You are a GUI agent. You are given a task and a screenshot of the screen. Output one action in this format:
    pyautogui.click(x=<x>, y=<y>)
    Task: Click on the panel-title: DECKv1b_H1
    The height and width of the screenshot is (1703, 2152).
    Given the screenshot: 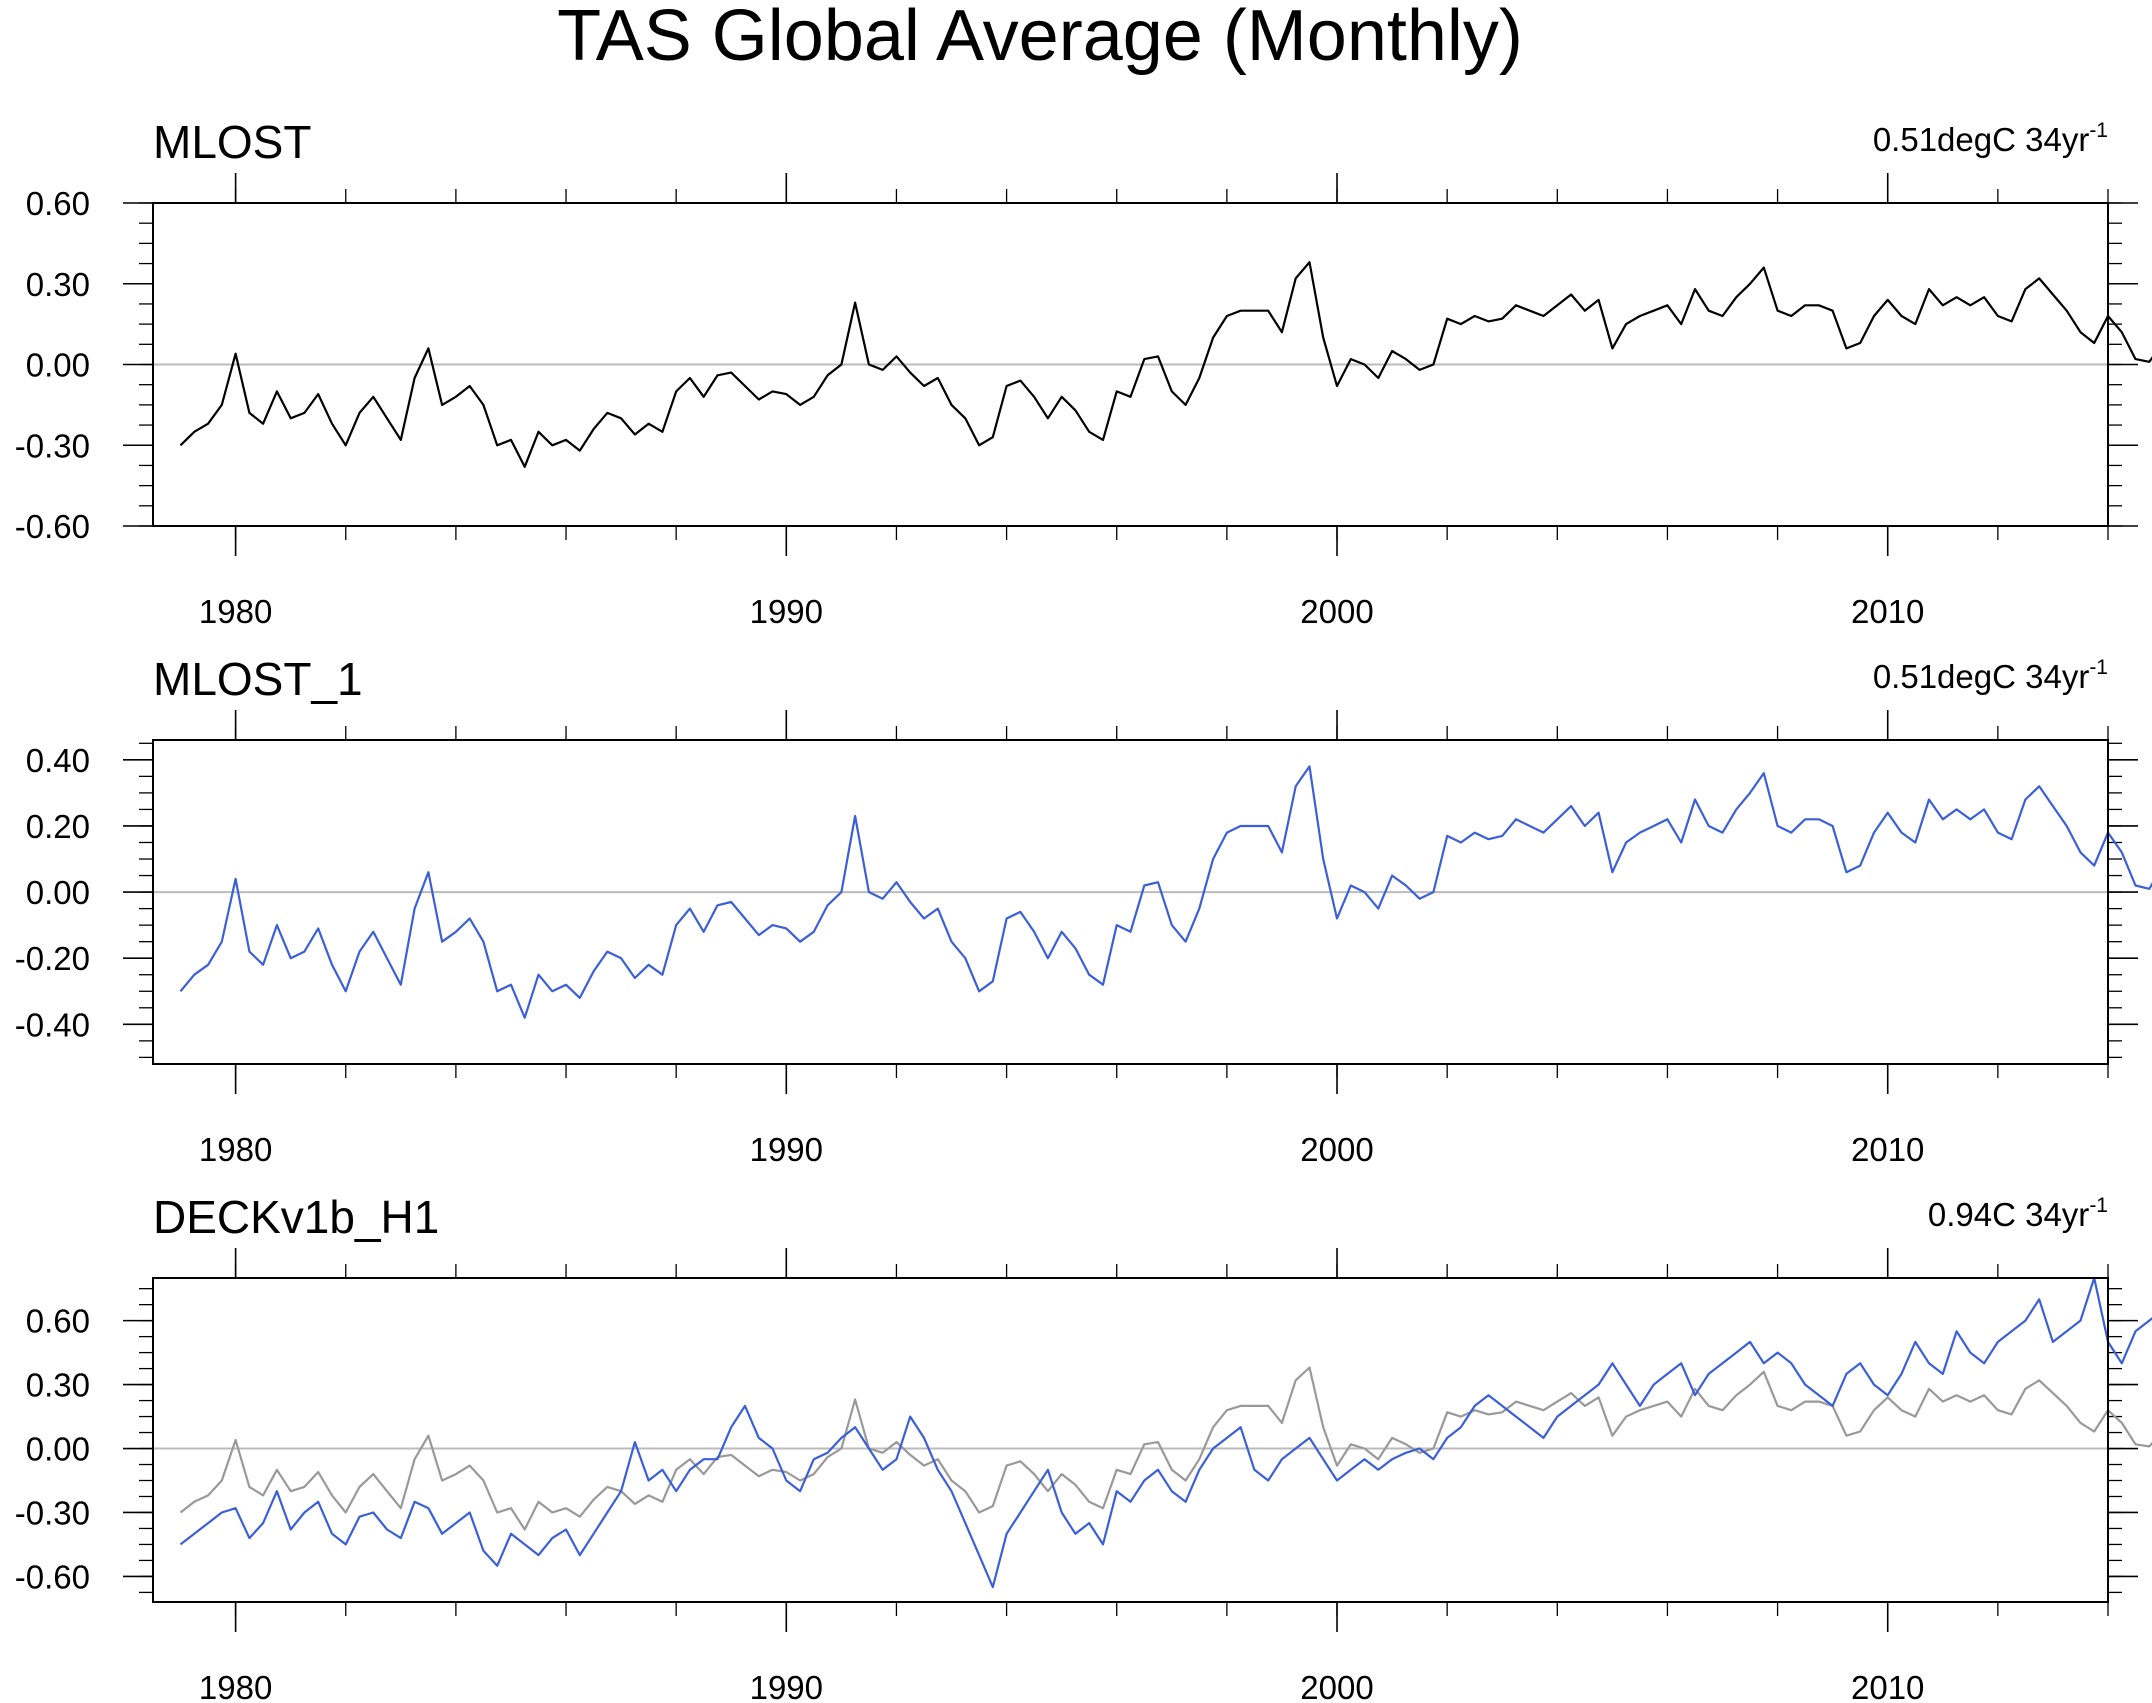 What is the action you would take?
    pyautogui.click(x=296, y=1217)
    